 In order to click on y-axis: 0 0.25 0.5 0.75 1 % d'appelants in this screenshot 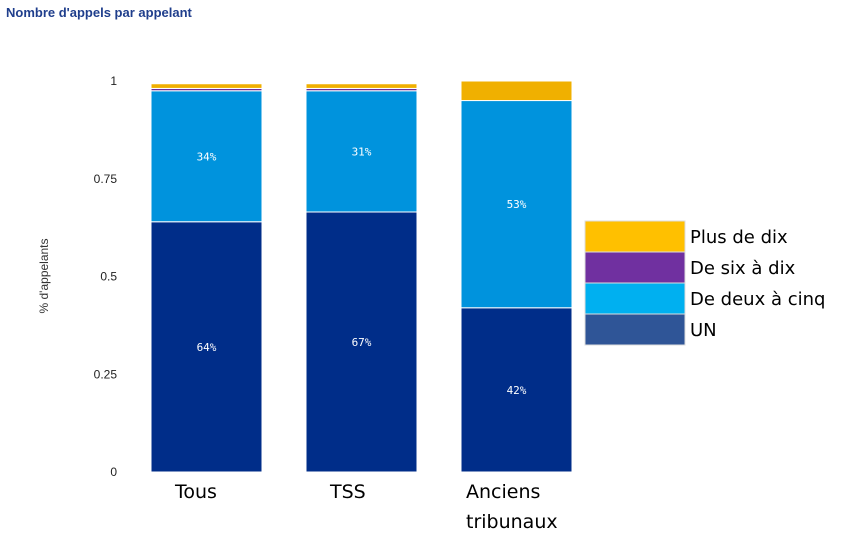, I will do `click(77, 276)`.